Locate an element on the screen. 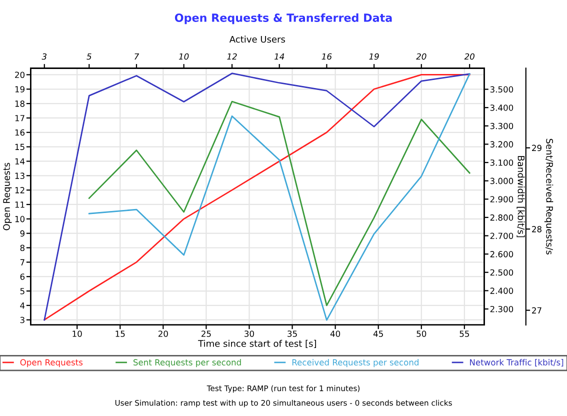  chart-title: Open Requests & Transferred Data is located at coordinates (283, 18).